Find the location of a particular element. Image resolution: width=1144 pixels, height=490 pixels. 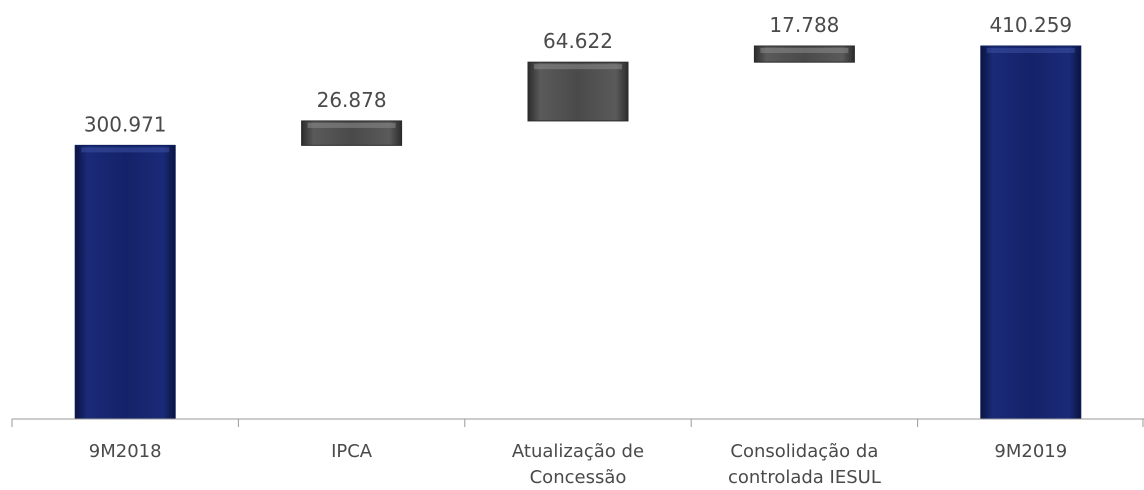

data-label: 26.878 is located at coordinates (352, 100).